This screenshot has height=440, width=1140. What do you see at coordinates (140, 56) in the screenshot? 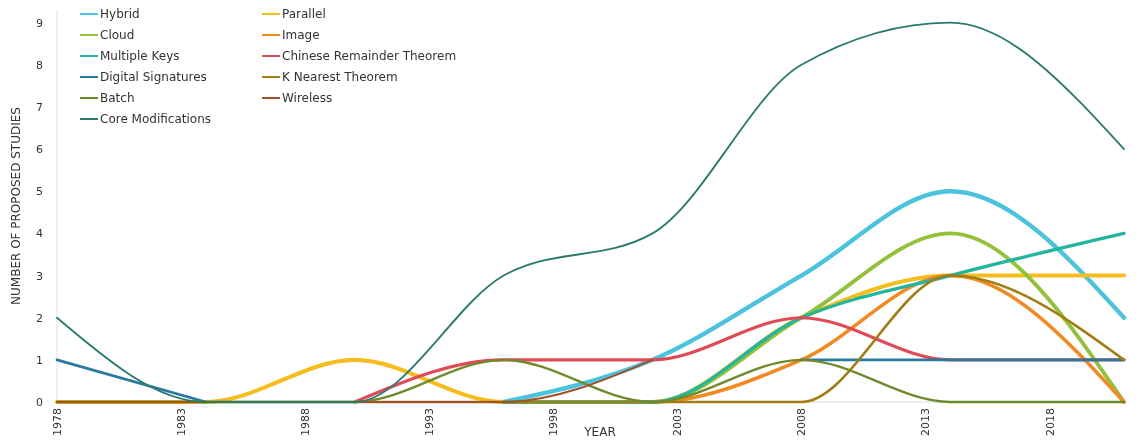
I see `legend-label: Multiple Keys` at bounding box center [140, 56].